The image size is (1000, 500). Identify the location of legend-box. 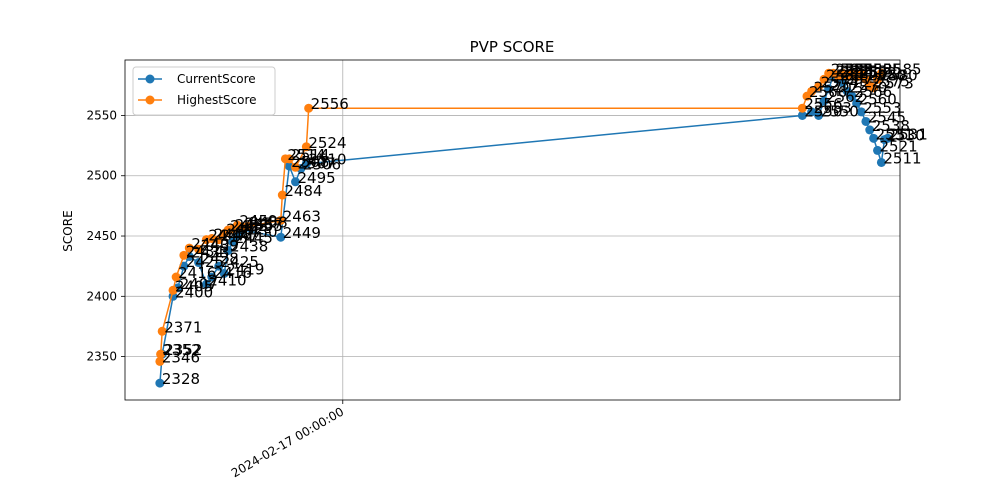
(204, 91).